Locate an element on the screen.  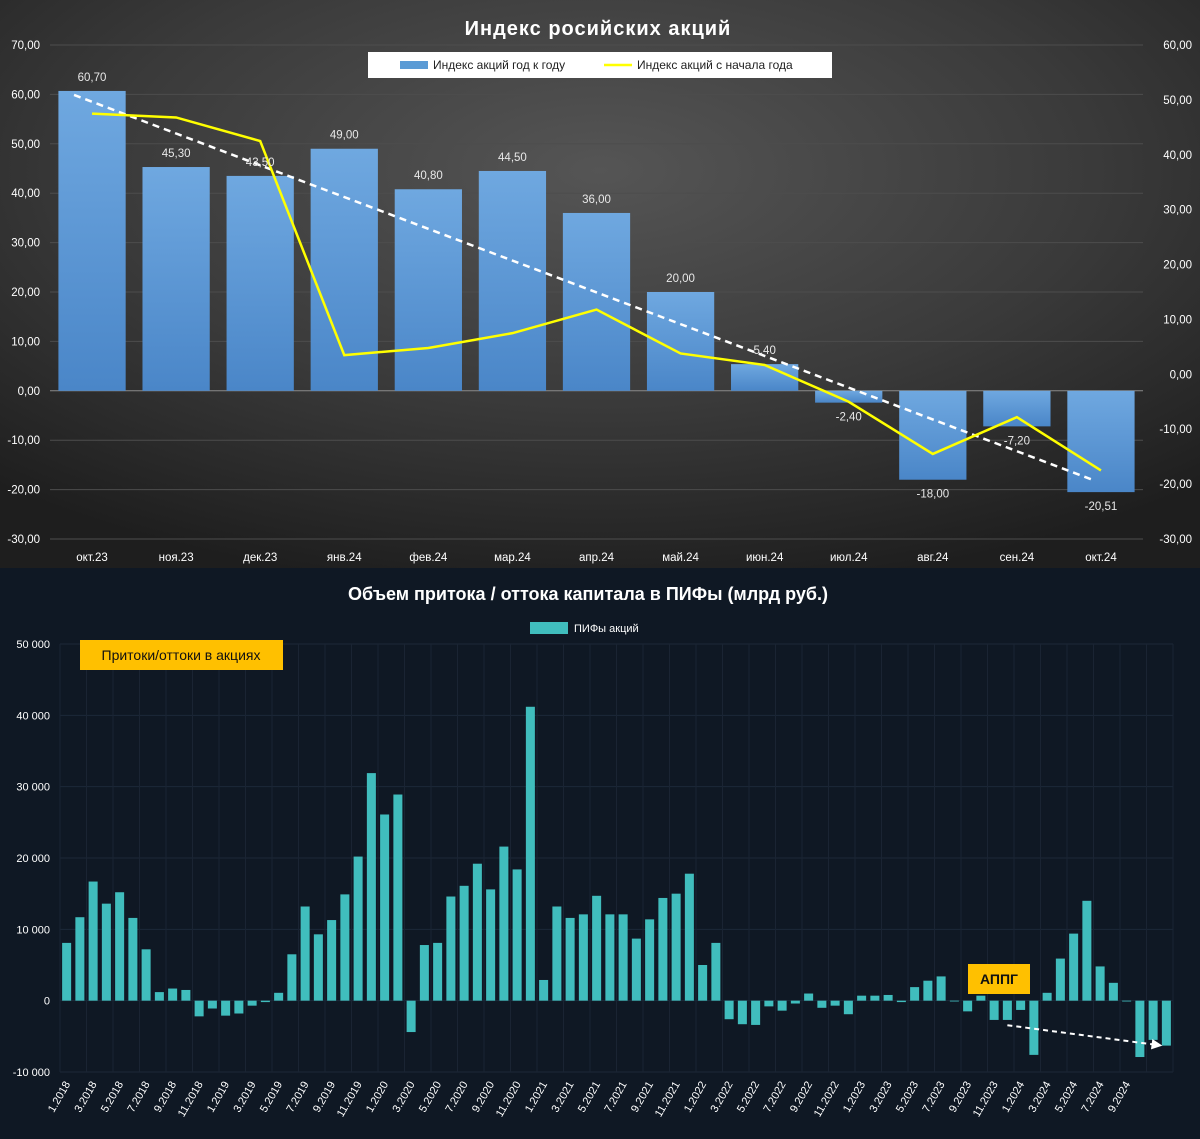
y-left-tick-label: 40,00 is located at coordinates (25, 194).